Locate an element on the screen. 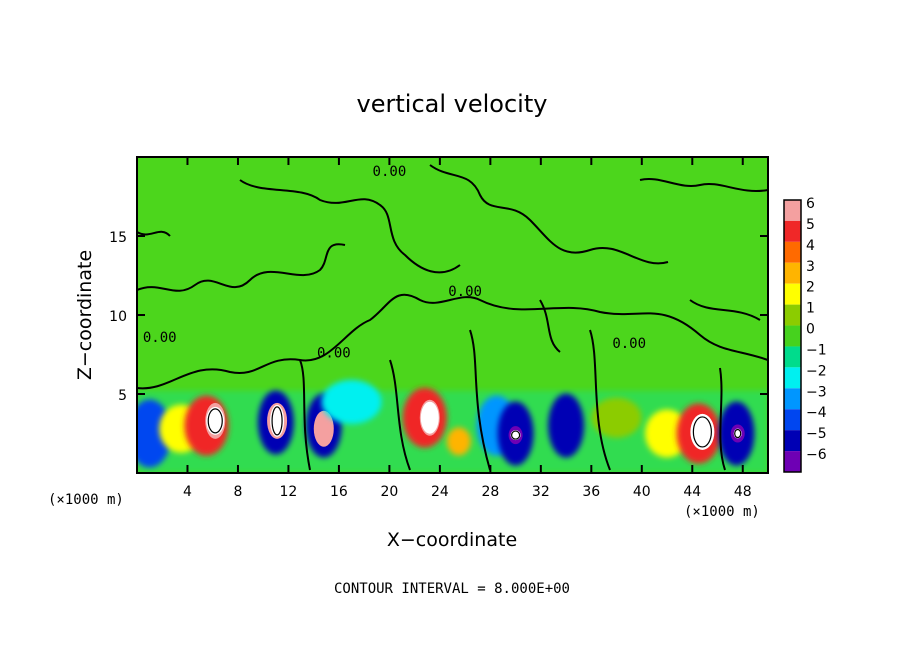 The image size is (904, 654). x-tick-label: 8 is located at coordinates (237, 492).